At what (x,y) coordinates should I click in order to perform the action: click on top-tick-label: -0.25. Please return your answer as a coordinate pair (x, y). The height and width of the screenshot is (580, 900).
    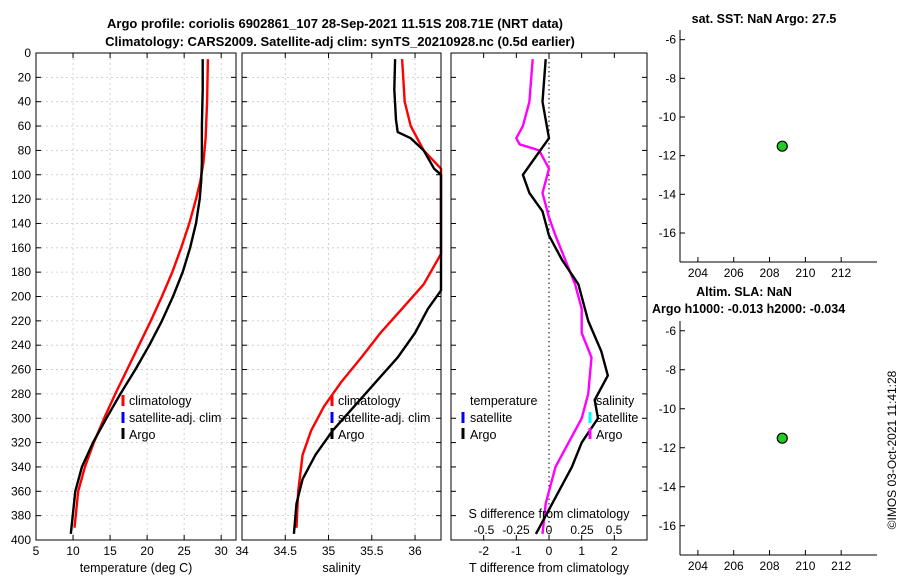
    Looking at the image, I should click on (516, 530).